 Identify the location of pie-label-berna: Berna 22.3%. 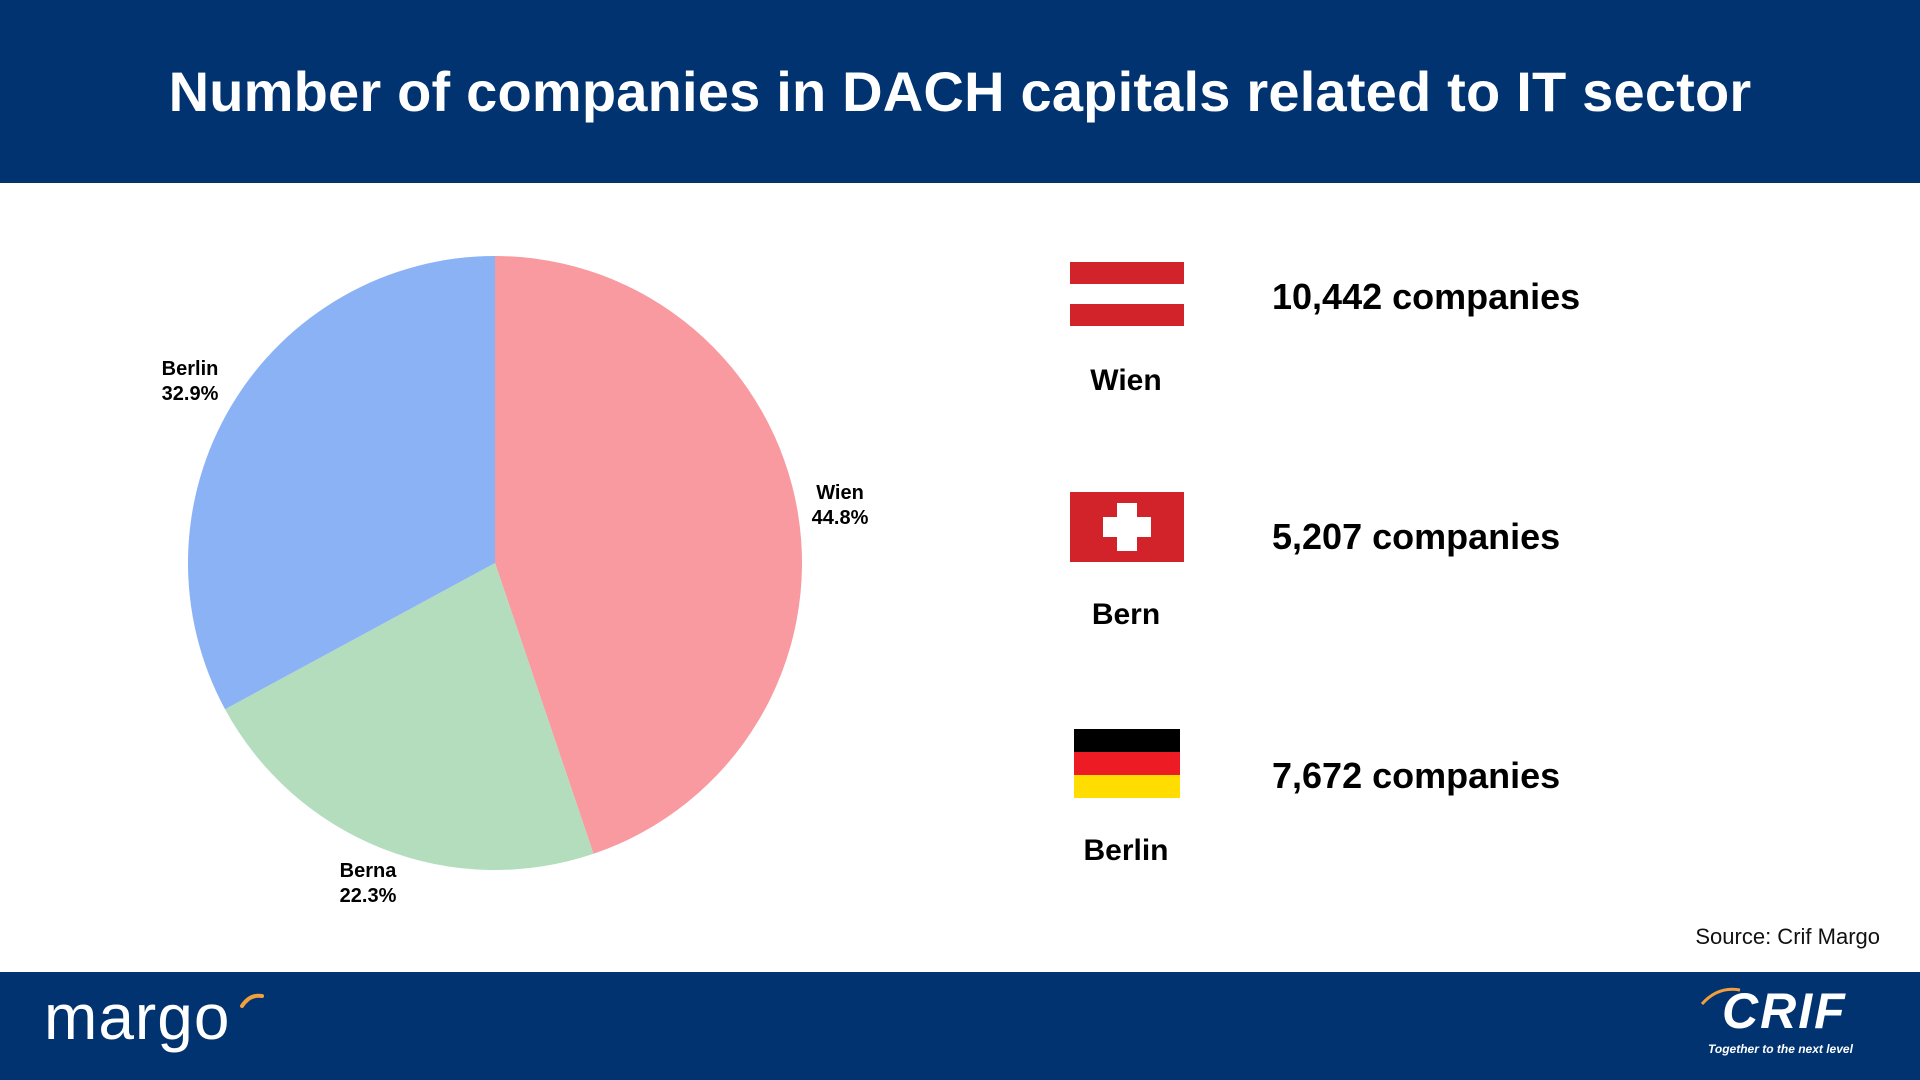
(368, 884).